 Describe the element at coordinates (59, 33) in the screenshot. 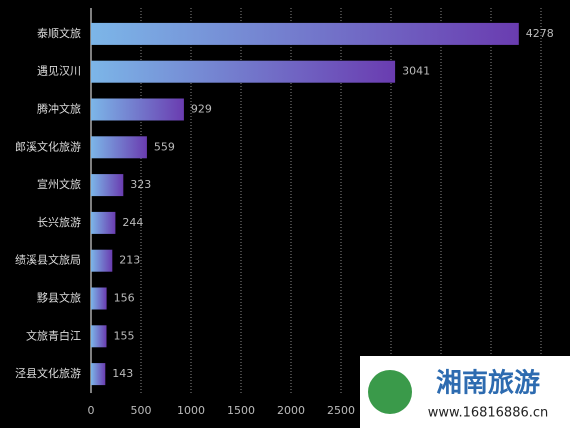

I see `y-tick-label: 泰顺文旅` at that location.